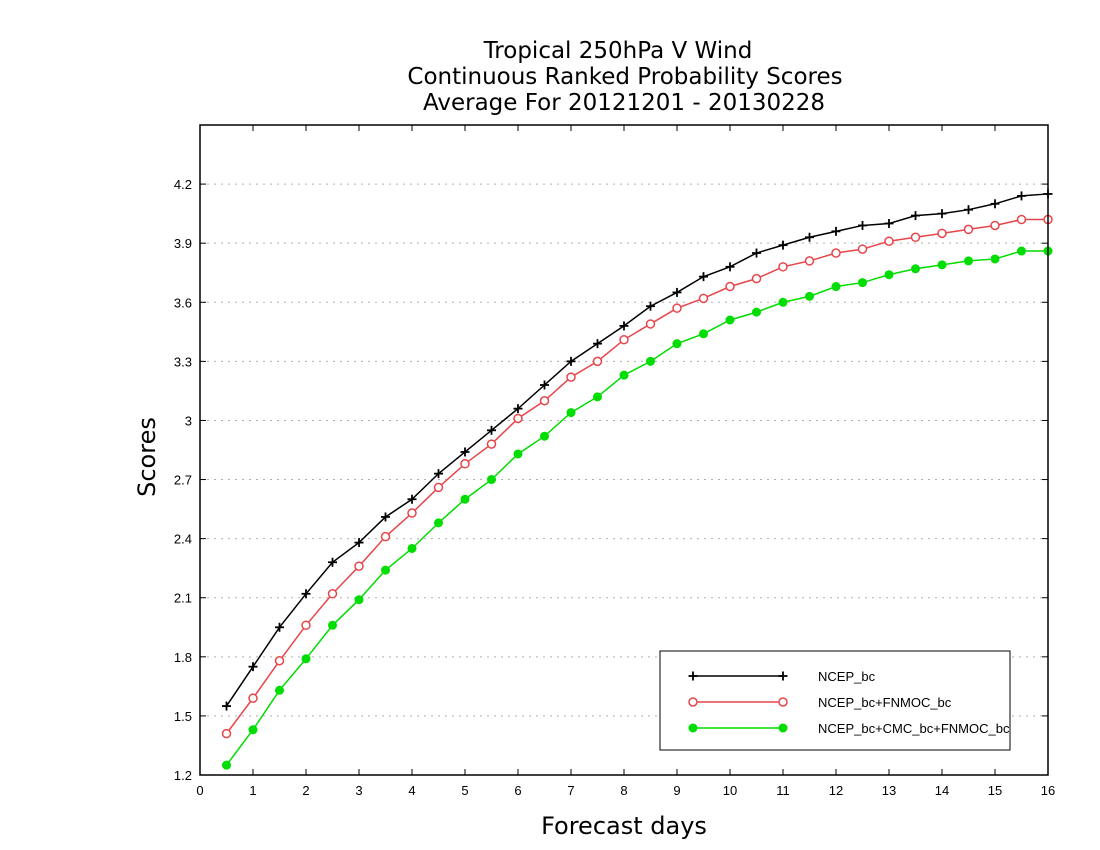  What do you see at coordinates (624, 103) in the screenshot?
I see `chart-title-line-3: Average For 20121201 - 20130228` at bounding box center [624, 103].